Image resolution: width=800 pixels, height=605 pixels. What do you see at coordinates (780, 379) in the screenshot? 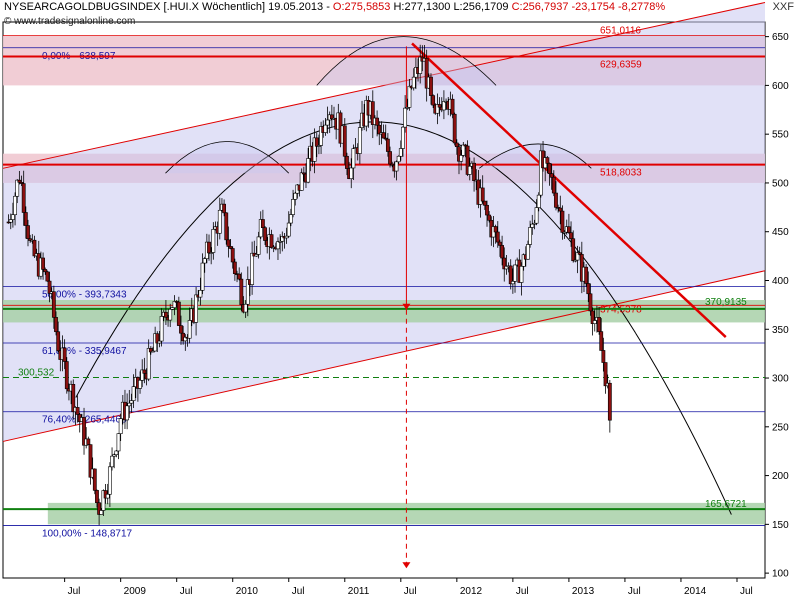
I see `y-tick-label-4: 300` at bounding box center [780, 379].